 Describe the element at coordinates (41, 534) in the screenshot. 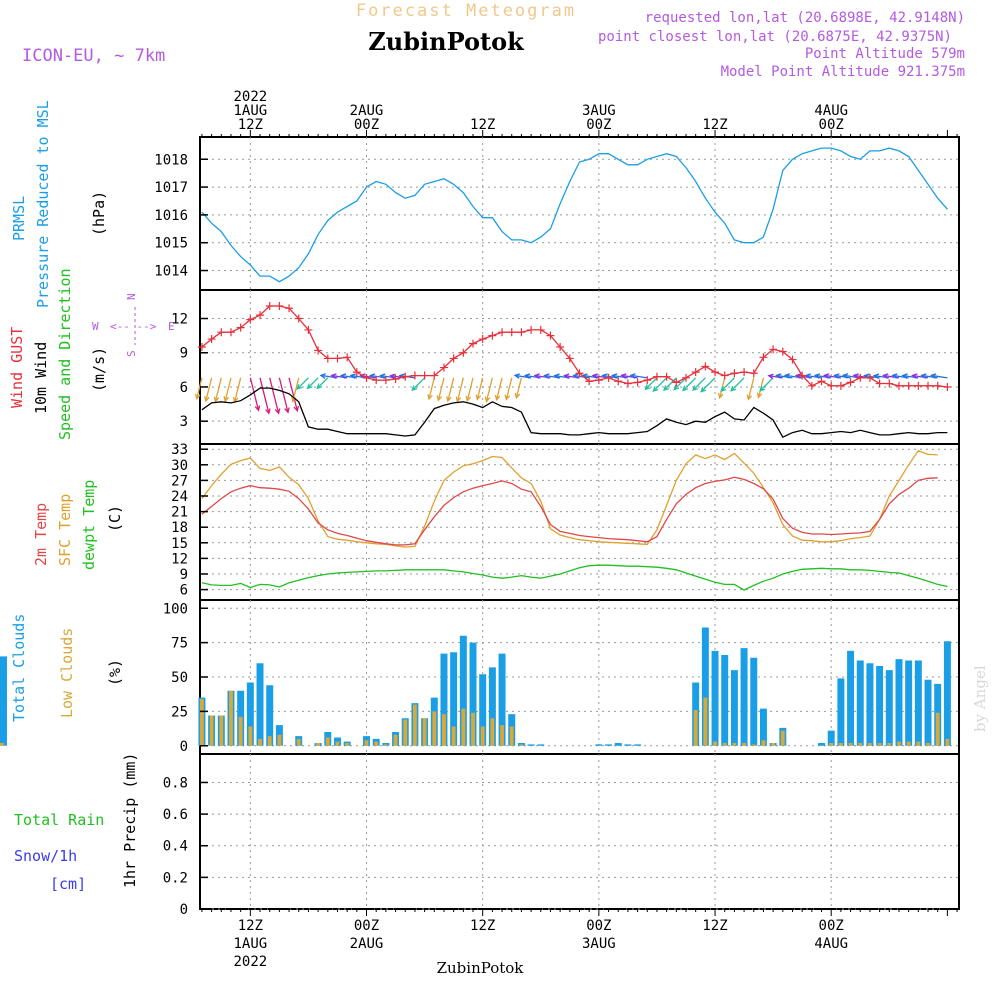

I see `t2m-label: 2m Temp` at that location.